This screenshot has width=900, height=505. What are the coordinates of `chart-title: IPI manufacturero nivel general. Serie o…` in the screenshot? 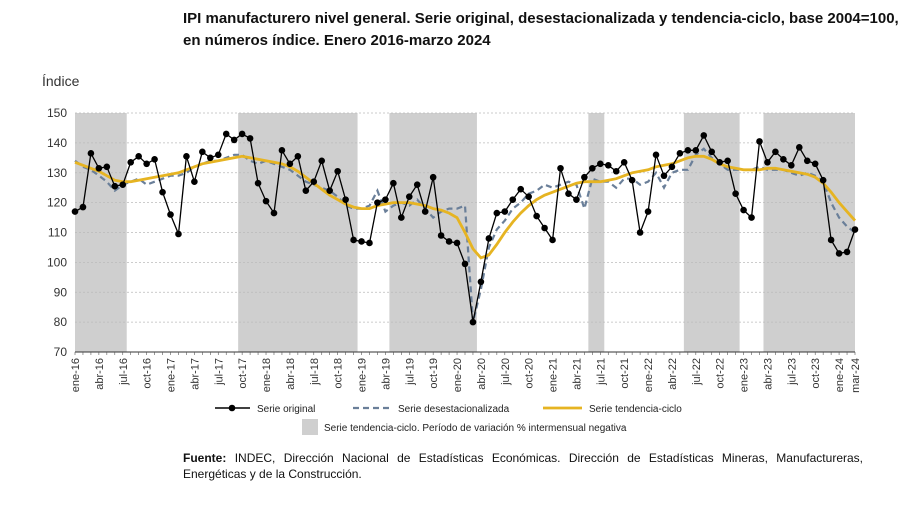 It's located at (541, 30).